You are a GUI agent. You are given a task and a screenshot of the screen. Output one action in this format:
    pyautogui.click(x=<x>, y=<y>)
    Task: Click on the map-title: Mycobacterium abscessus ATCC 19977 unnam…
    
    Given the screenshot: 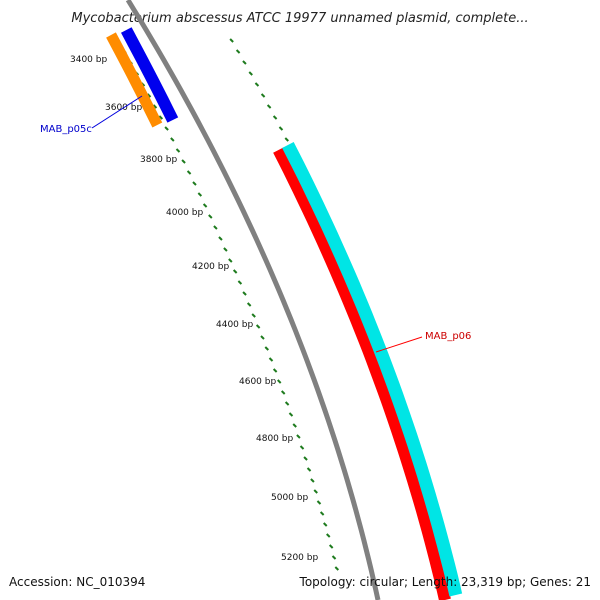 What is the action you would take?
    pyautogui.click(x=299, y=18)
    